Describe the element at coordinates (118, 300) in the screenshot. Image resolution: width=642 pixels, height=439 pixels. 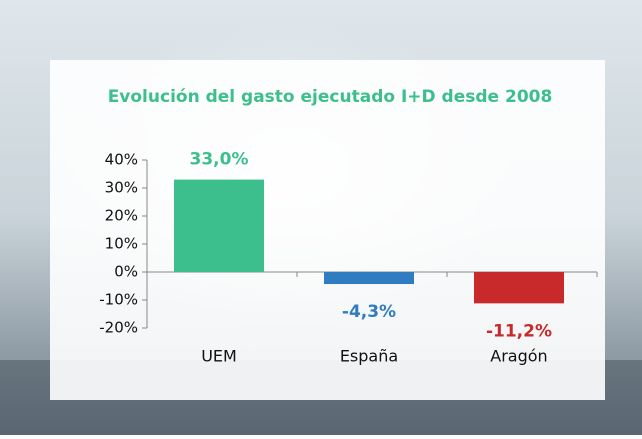
I see `y-tick-label: -10%` at that location.